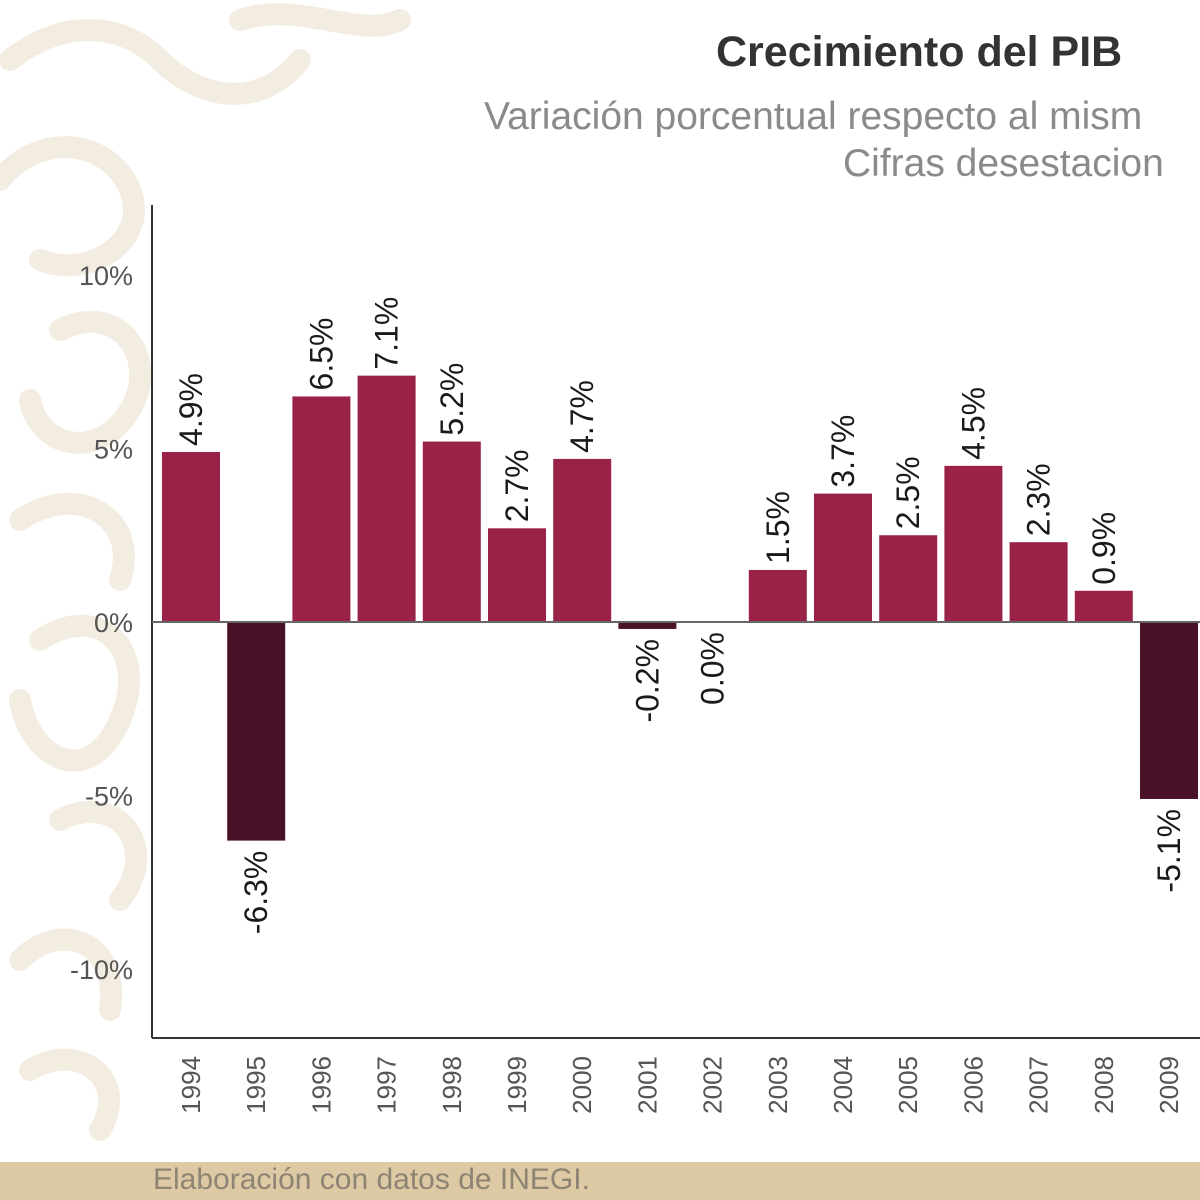  I want to click on bar-1998, so click(451, 531).